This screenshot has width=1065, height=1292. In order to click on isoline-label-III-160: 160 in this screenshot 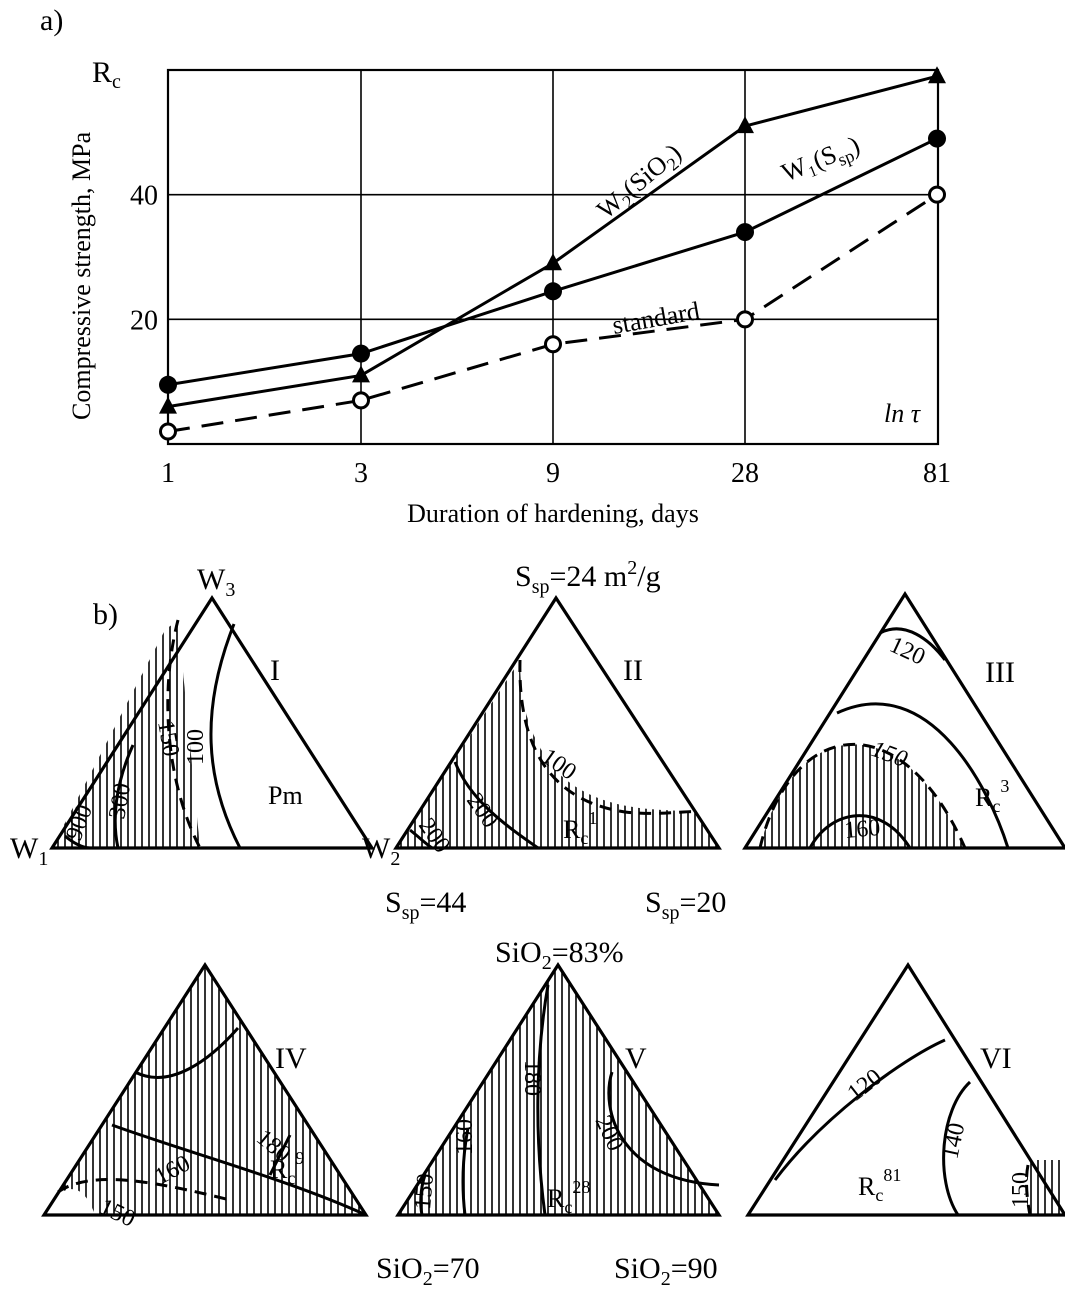, I will do `click(862, 829)`.